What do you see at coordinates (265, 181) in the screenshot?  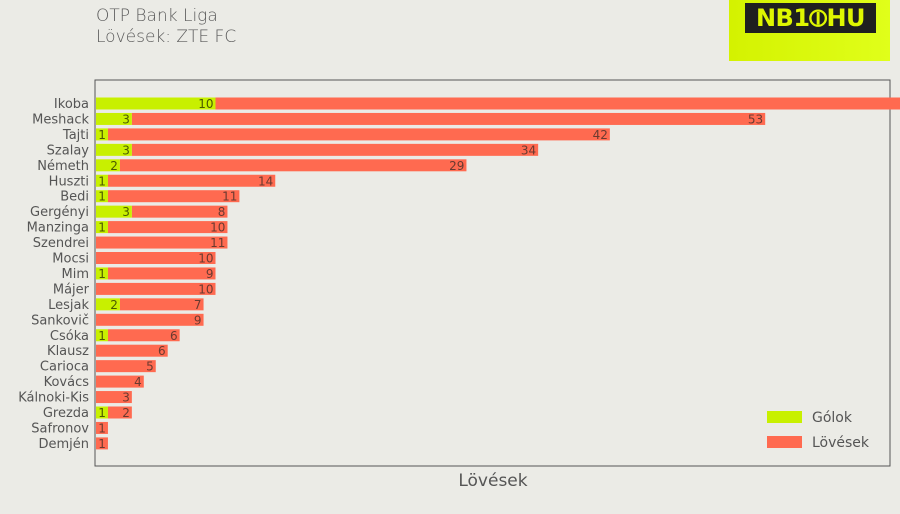 I see `shots-value-label: 14` at bounding box center [265, 181].